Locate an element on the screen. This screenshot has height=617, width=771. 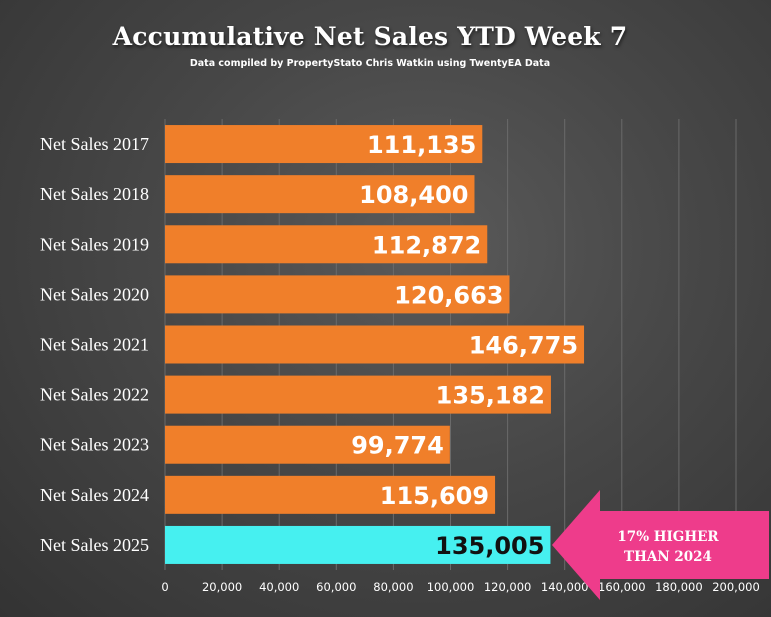
category-label: Net Sales 2020 is located at coordinates (94, 294).